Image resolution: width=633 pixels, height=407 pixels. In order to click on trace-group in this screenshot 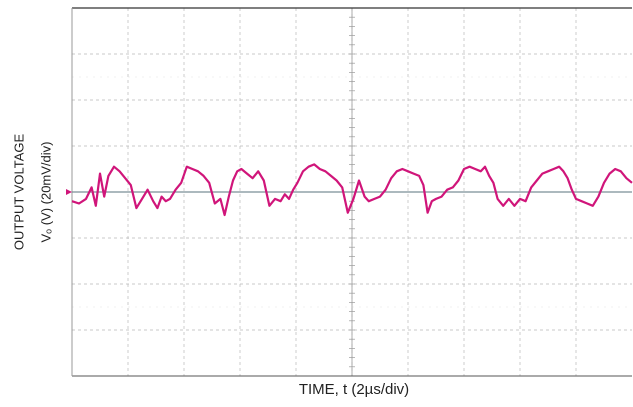, I will do `click(352, 190)`.